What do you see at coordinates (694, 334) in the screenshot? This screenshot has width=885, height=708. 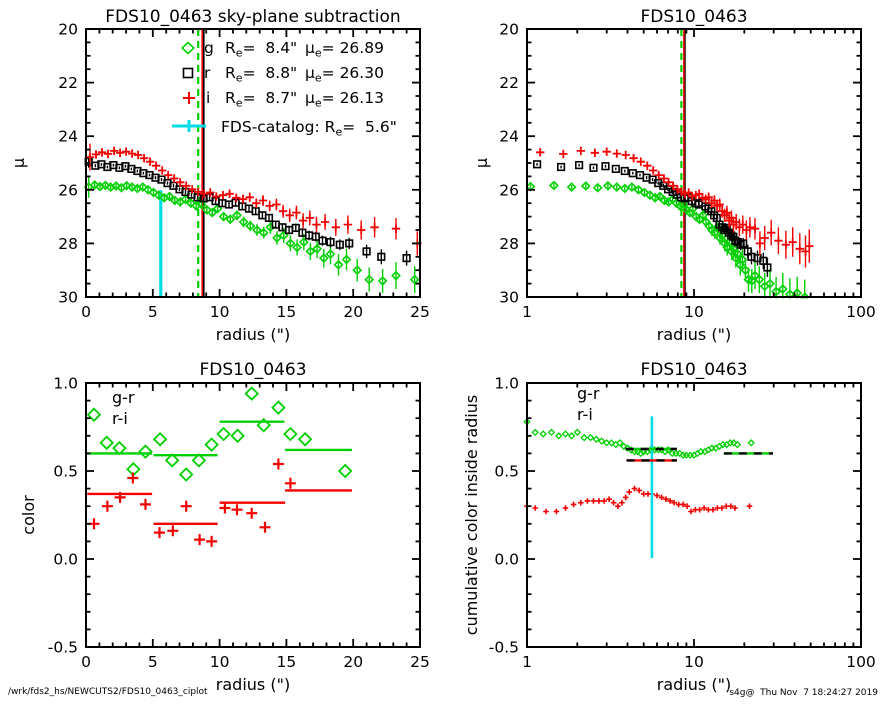 I see `xlabel-top-right: radius (")` at bounding box center [694, 334].